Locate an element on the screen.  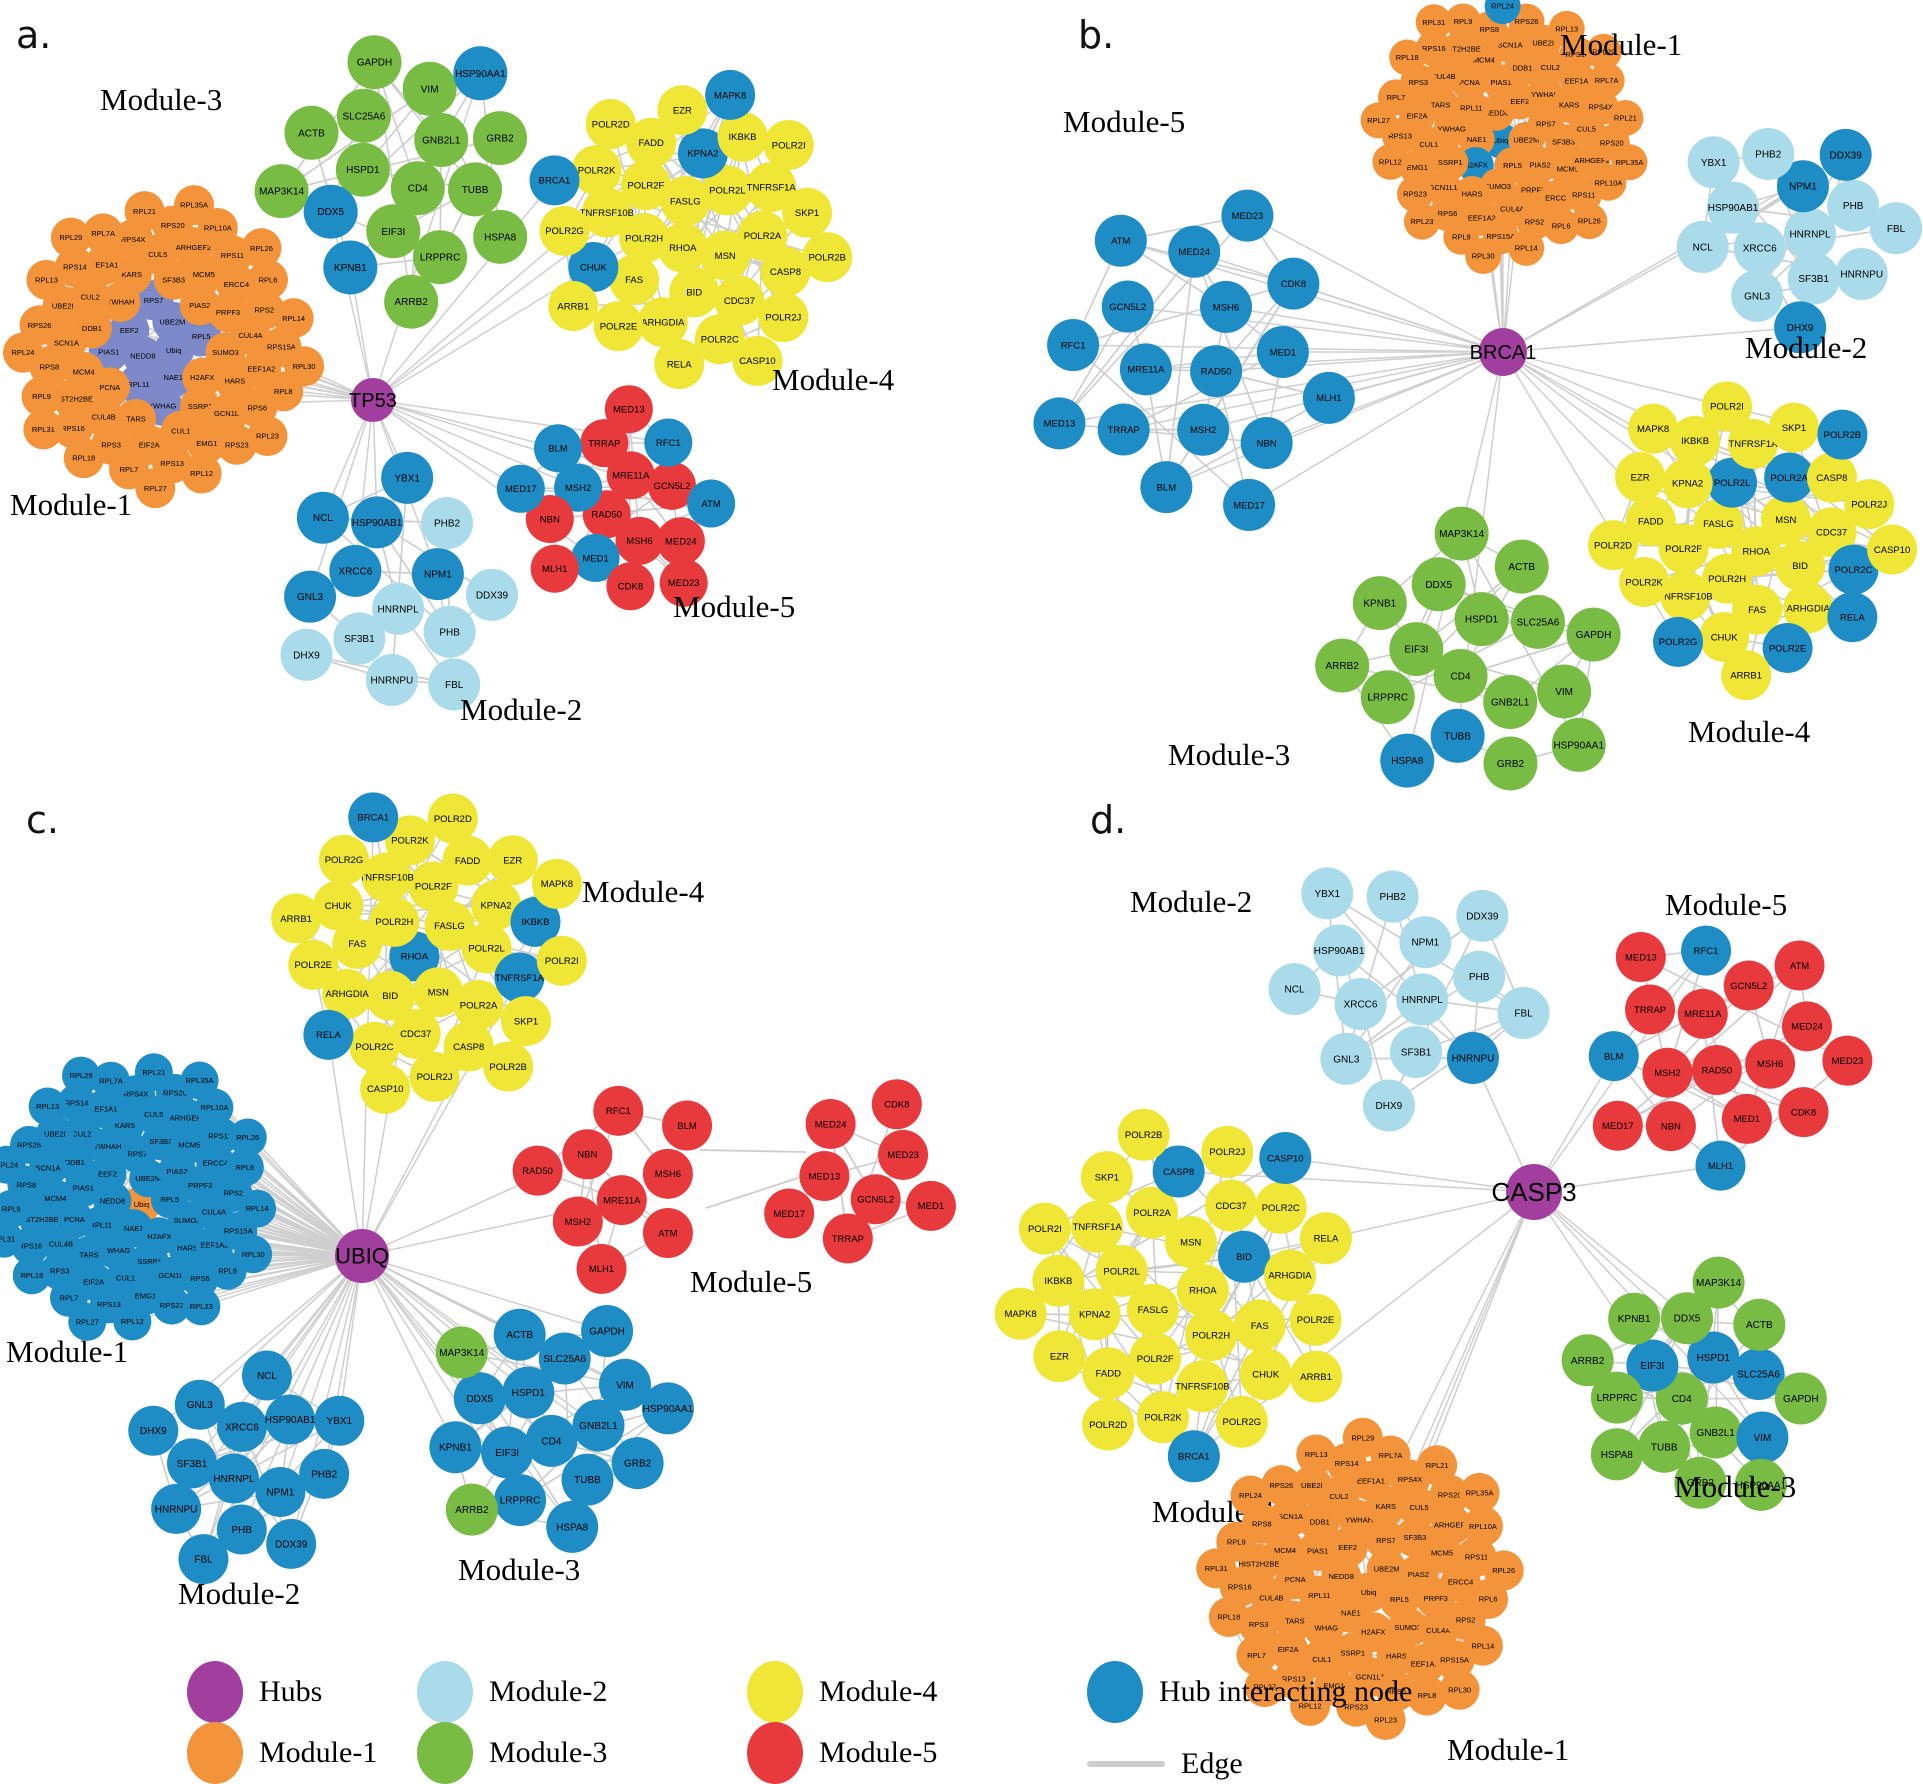
node-label-YWHAH: YWHAH is located at coordinates (120, 302).